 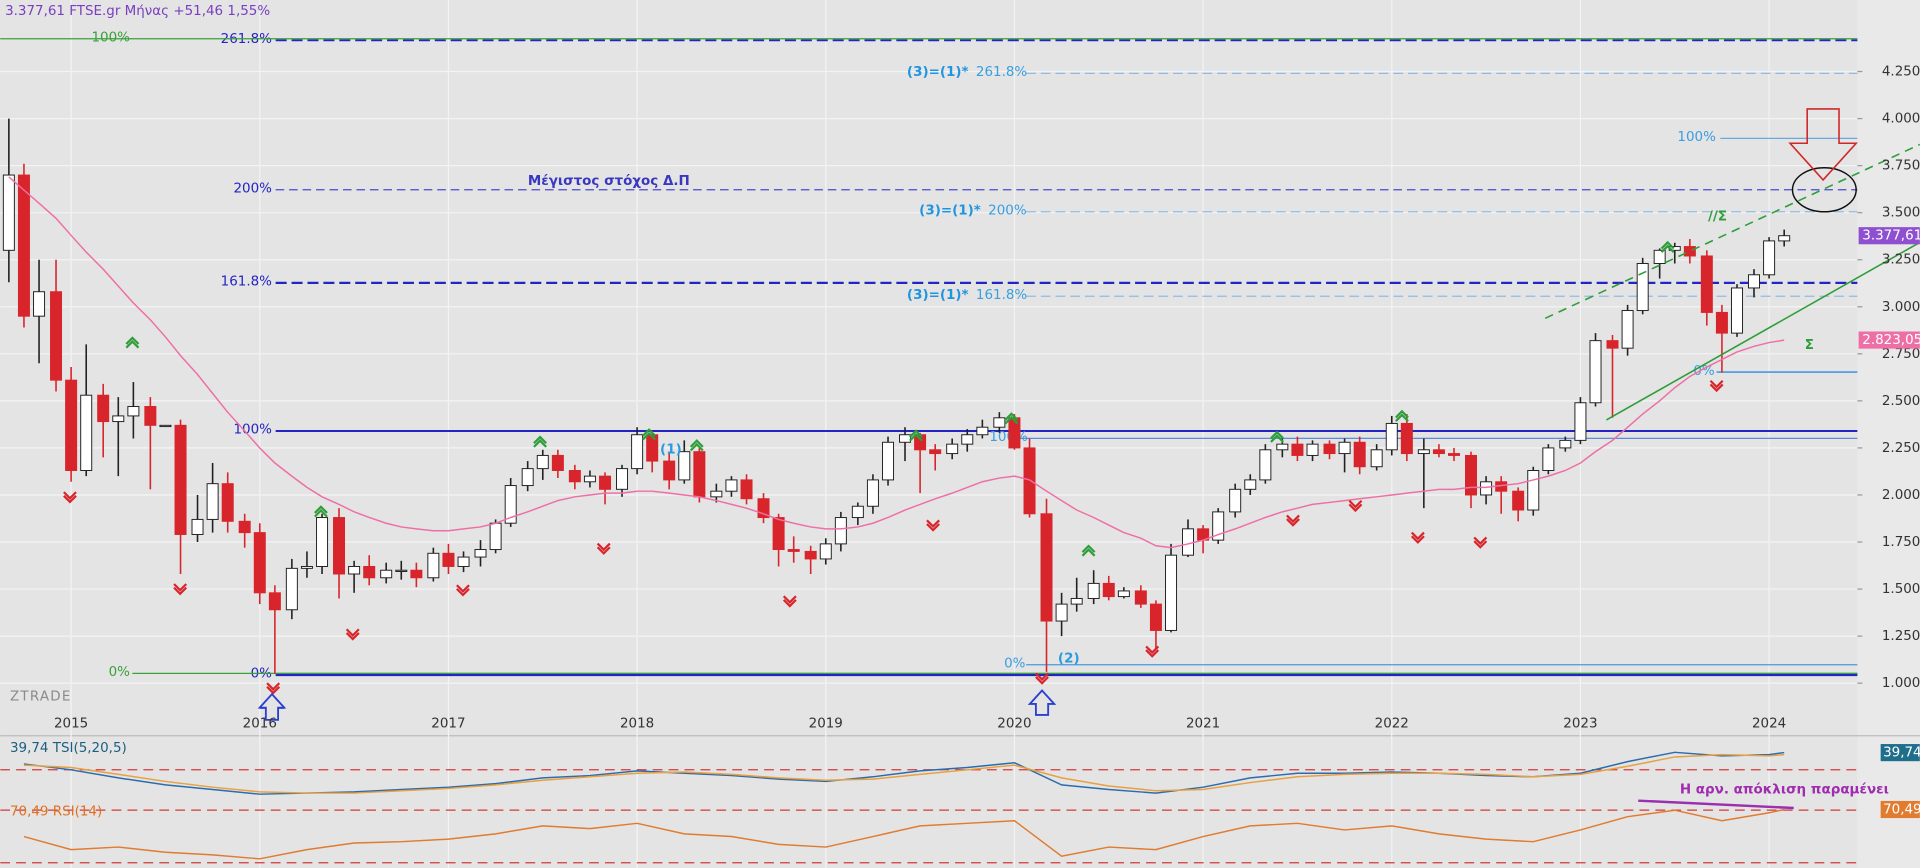 What do you see at coordinates (1042, 702) in the screenshot?
I see `up-arrow` at bounding box center [1042, 702].